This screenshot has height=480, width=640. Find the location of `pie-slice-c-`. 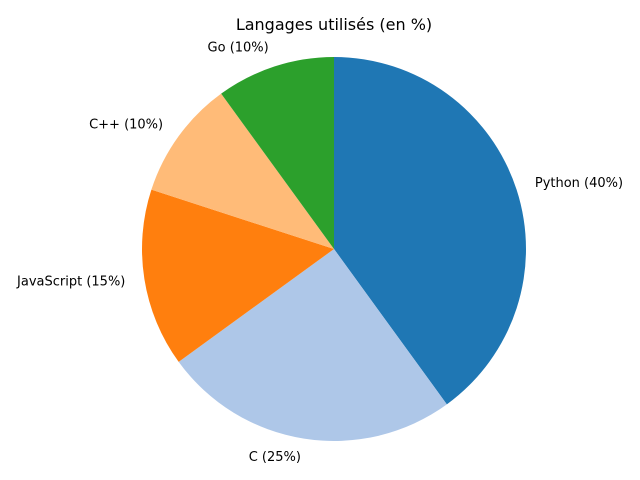

pie-slice-c- is located at coordinates (242, 171).